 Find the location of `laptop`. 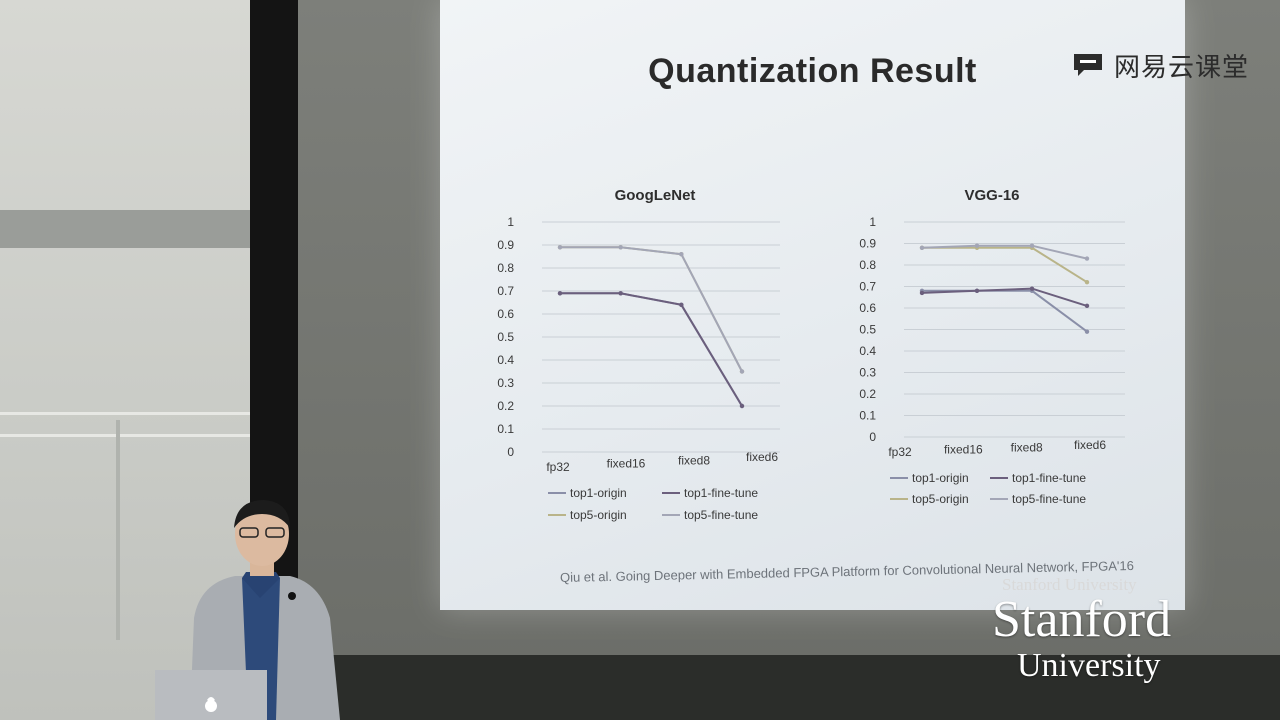

laptop is located at coordinates (211, 695).